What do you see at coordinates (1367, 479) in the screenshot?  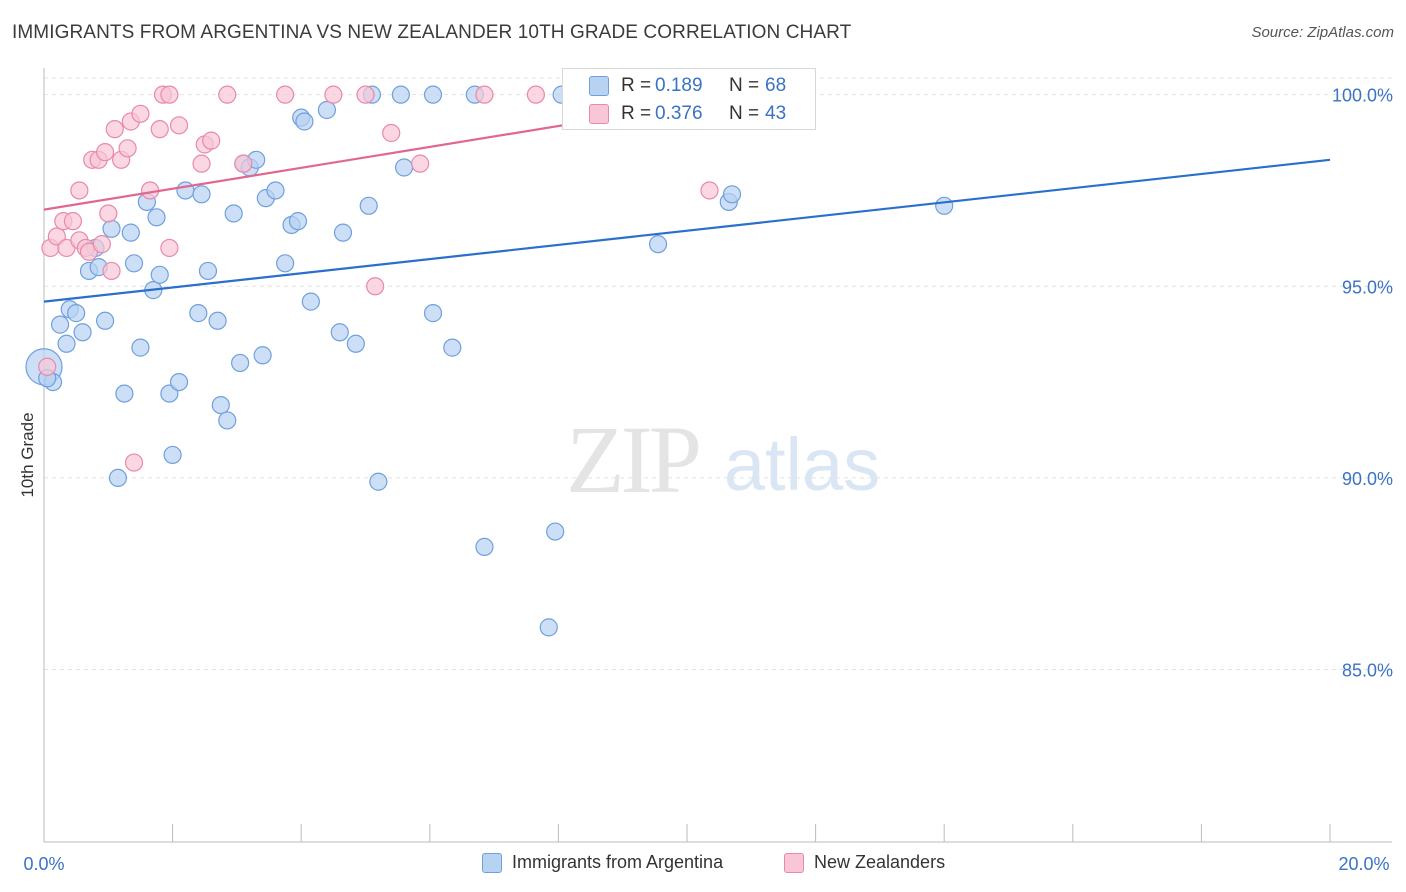 I see `y-tick-label: 90.0%` at bounding box center [1367, 479].